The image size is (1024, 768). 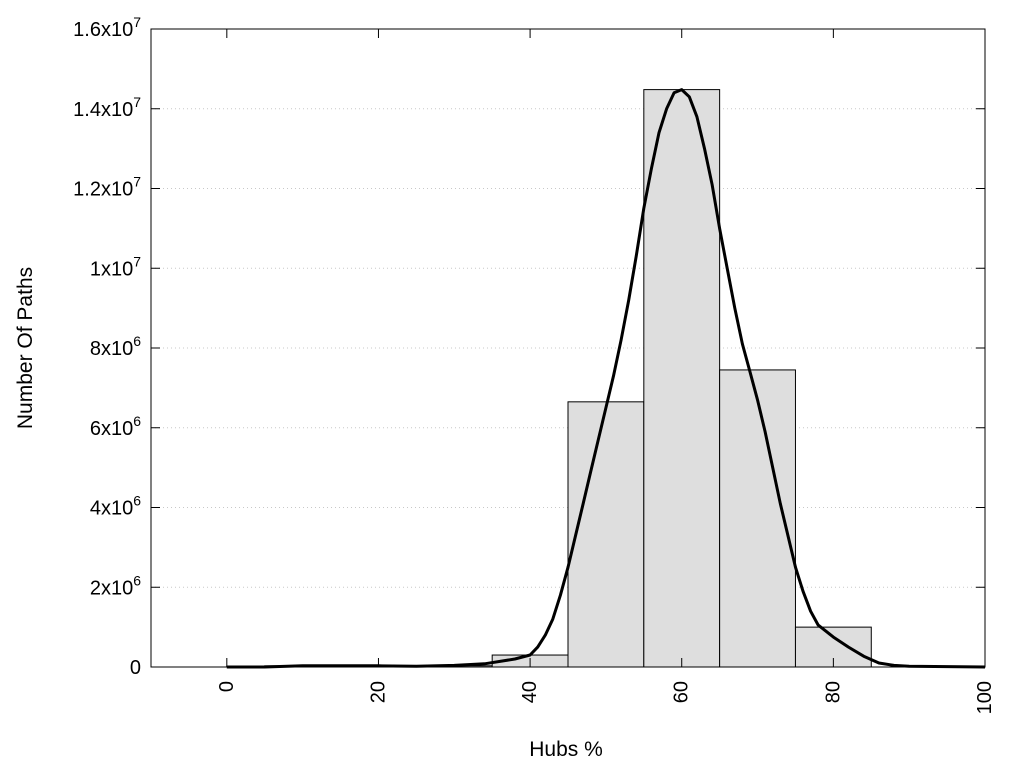 What do you see at coordinates (115, 266) in the screenshot?
I see `y-tick-label-5: 1x10⁷` at bounding box center [115, 266].